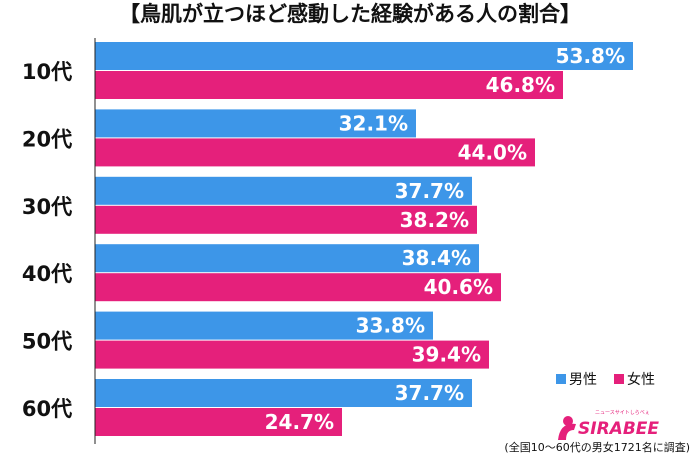  I want to click on bar-value-label: 44.0%, so click(492, 152).